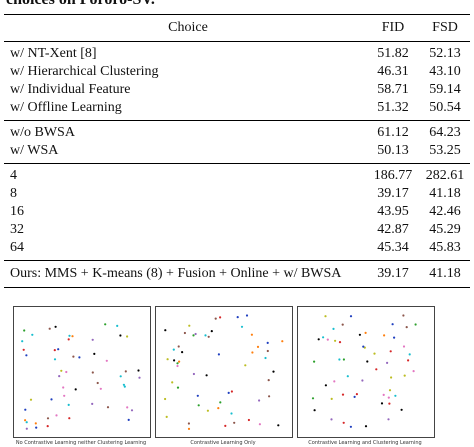 Image resolution: width=474 pixels, height=447 pixels. Describe the element at coordinates (393, 211) in the screenshot. I see `cell-fid: 43.95` at that location.